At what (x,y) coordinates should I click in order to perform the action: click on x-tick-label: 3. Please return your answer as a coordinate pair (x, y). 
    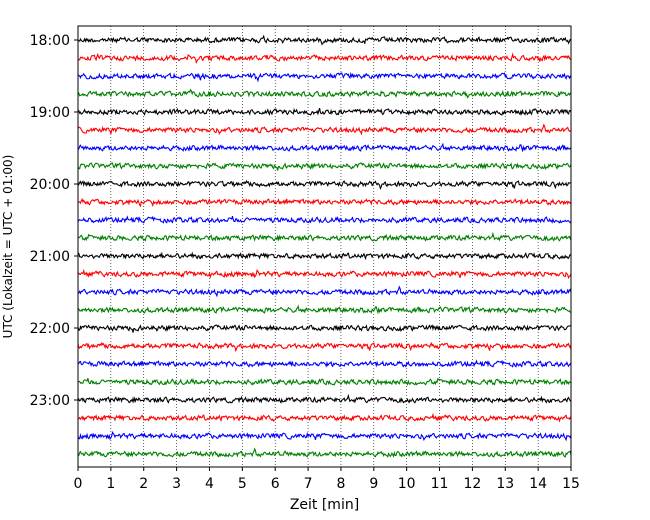
    Looking at the image, I should click on (176, 484).